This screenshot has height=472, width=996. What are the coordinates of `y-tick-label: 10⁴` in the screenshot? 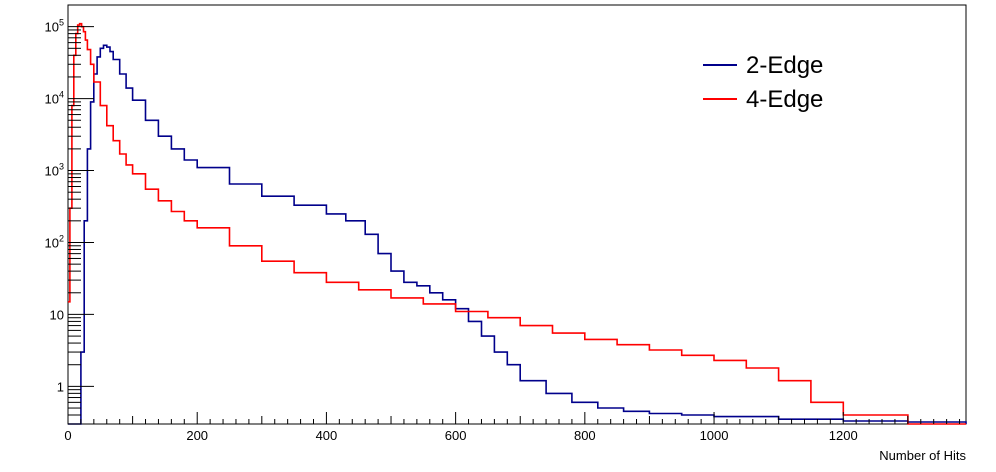 It's located at (54, 98).